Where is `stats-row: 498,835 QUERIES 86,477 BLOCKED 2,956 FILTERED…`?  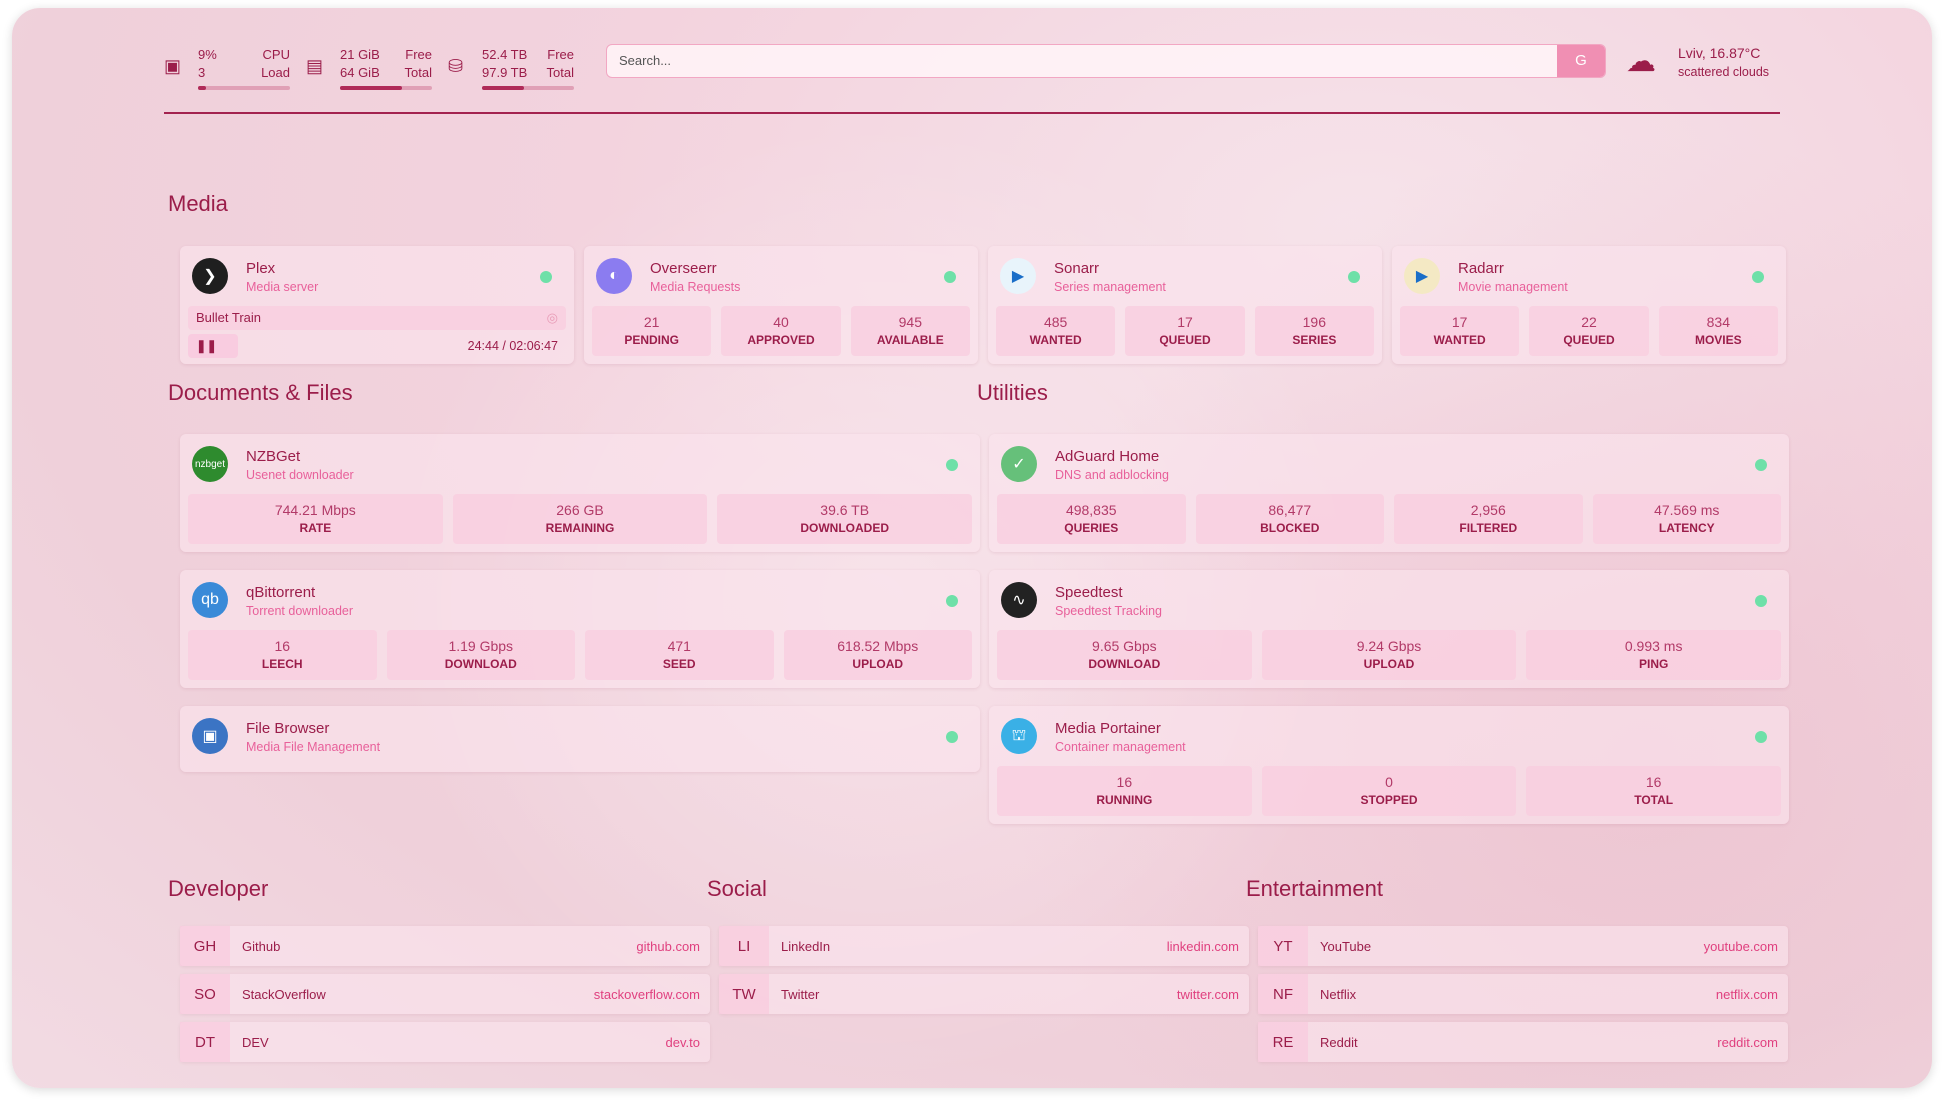
stats-row: 498,835 QUERIES 86,477 BLOCKED 2,956 FILTERED… is located at coordinates (1389, 519).